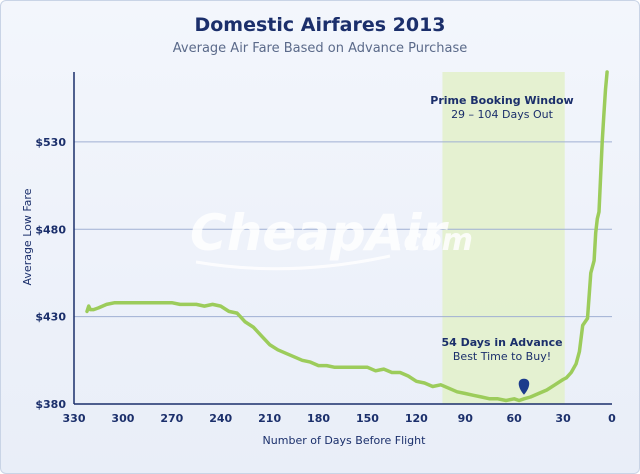 This screenshot has height=474, width=640. I want to click on annotation-prime-window-range: 29 – 104 Days Out, so click(502, 114).